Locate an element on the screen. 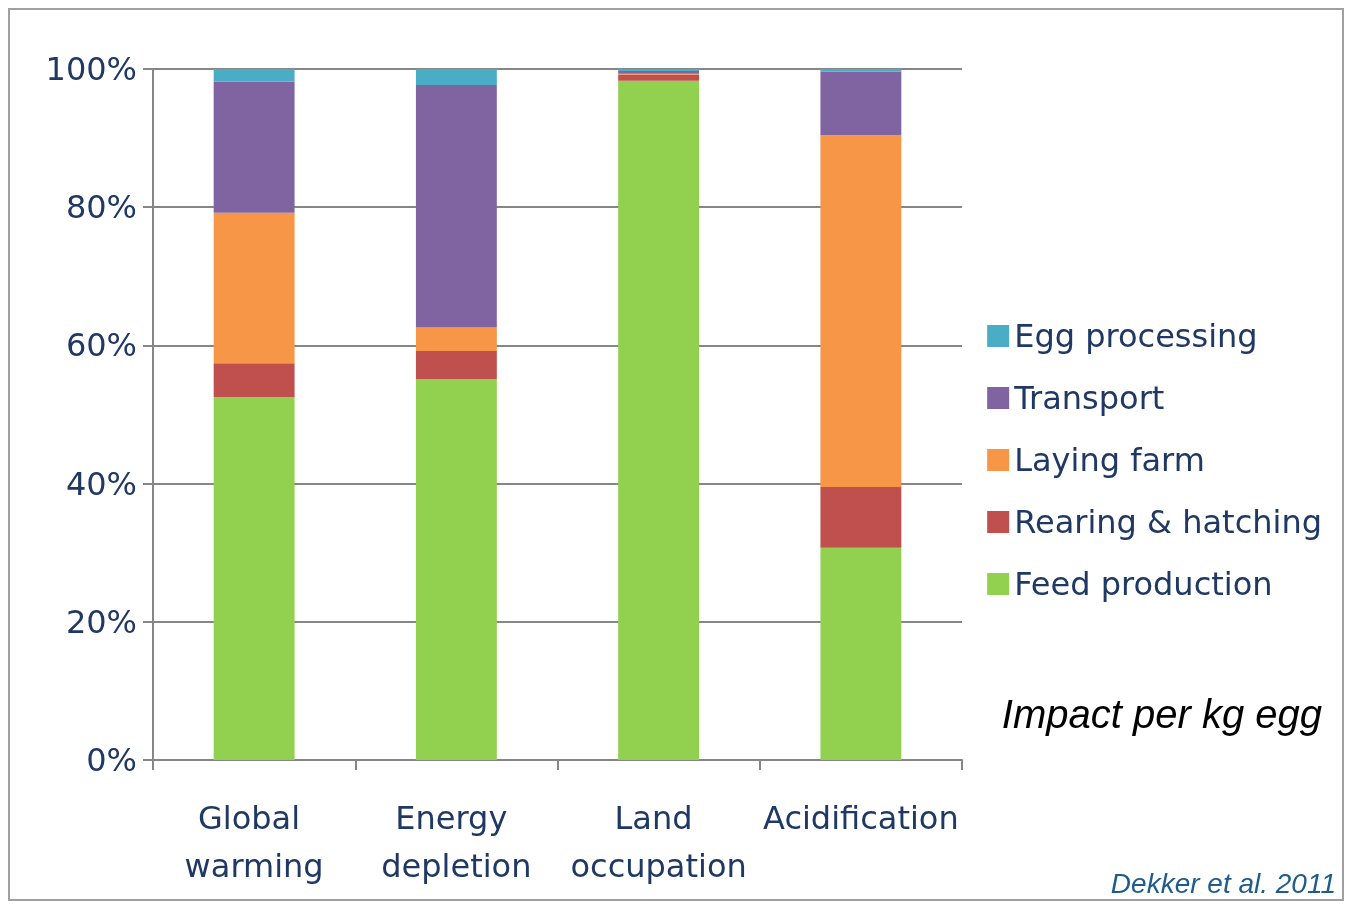 The image size is (1352, 909). x-tick-label: Acidification is located at coordinates (861, 818).